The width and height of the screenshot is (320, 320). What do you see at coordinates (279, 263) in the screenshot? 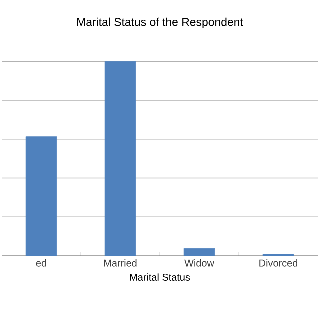
I see `x-tick-label: Divorced` at bounding box center [279, 263].